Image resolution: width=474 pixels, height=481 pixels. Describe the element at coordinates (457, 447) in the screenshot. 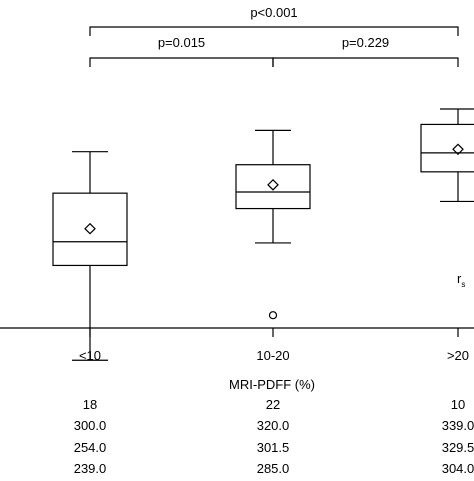

I see `table-cell: 329.5` at that location.